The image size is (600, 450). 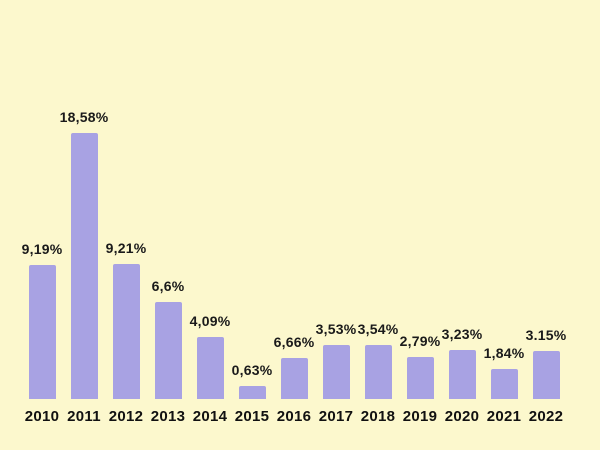 I want to click on x-tick-label-2021: 2021, so click(x=504, y=416).